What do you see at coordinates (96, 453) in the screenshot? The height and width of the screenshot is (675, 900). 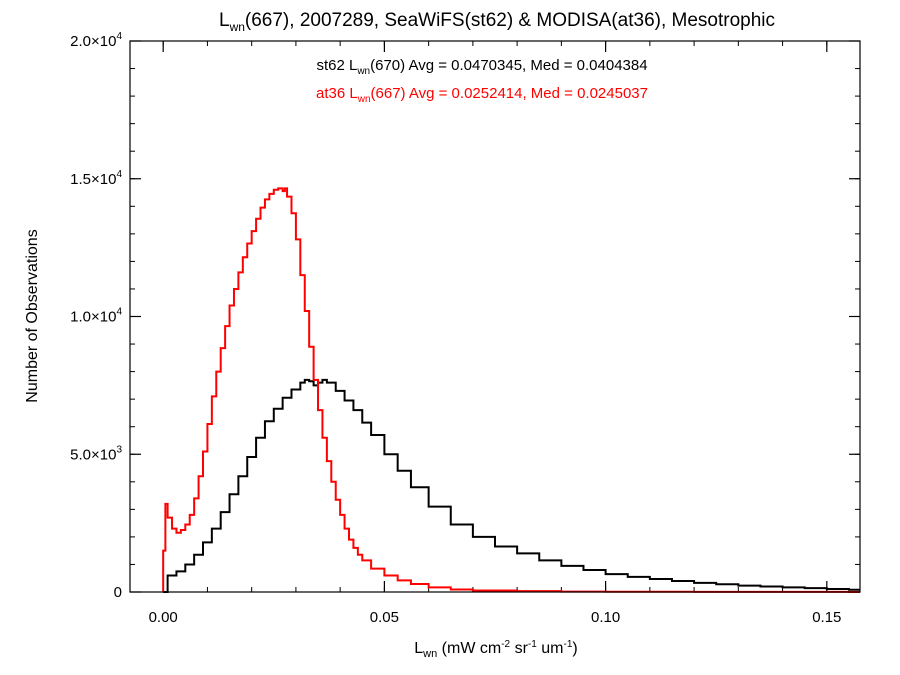 I see `y-tick-label: 5.0×10³` at bounding box center [96, 453].